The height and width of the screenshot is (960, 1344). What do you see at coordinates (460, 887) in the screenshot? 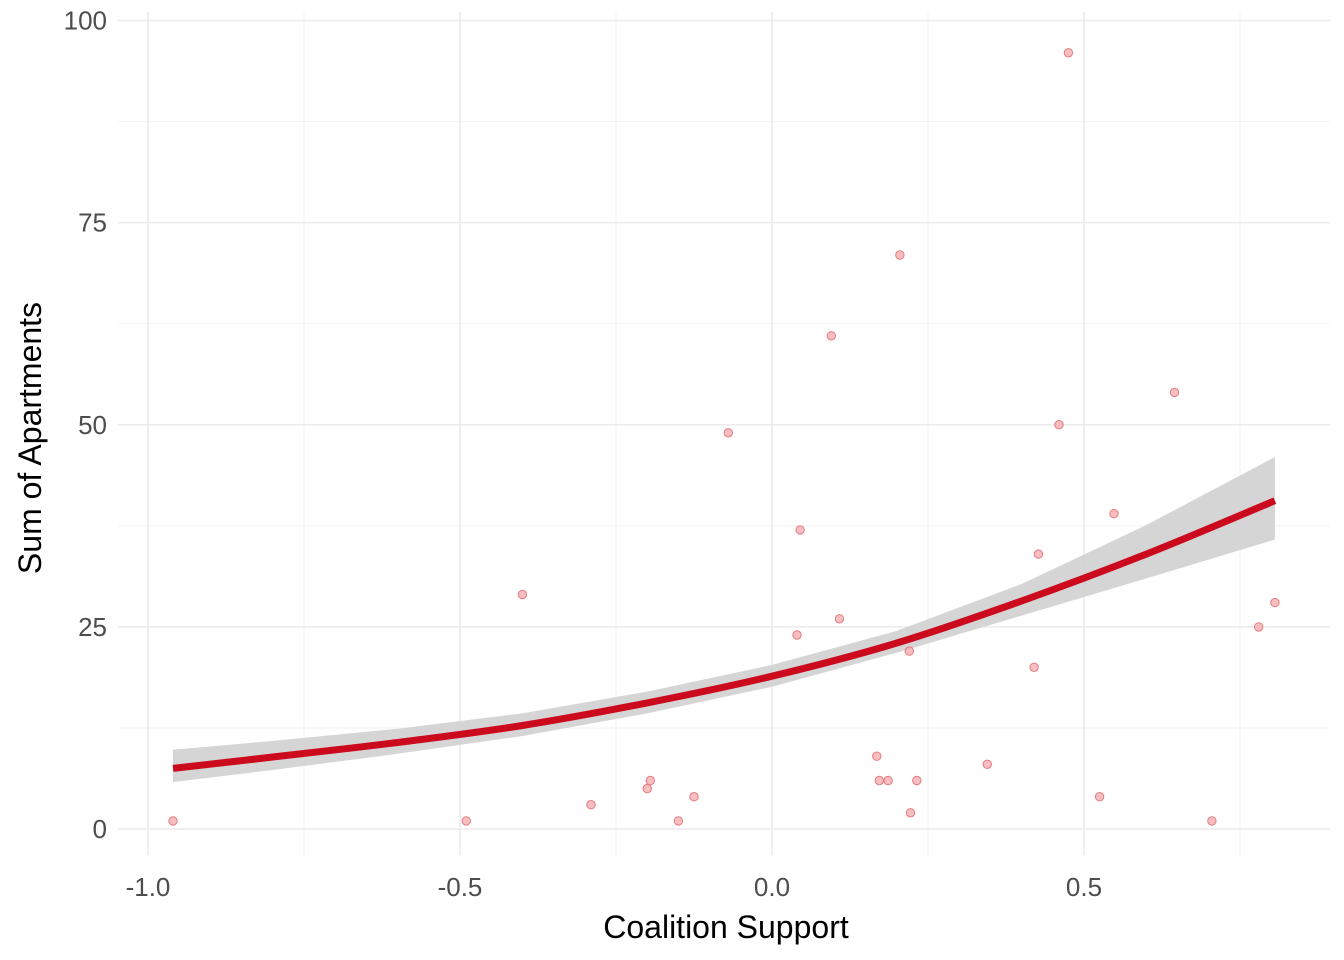
I see `x-tick-label: -0.5` at bounding box center [460, 887].